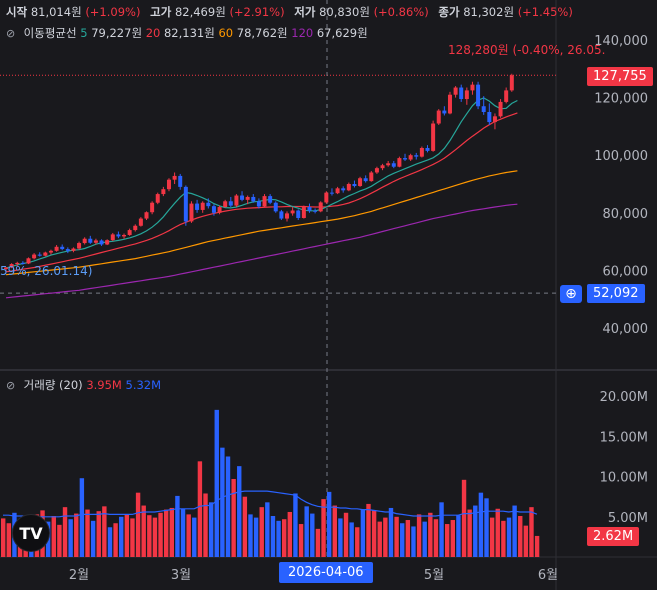  What do you see at coordinates (261, 251) in the screenshot?
I see `ma120-line` at bounding box center [261, 251].